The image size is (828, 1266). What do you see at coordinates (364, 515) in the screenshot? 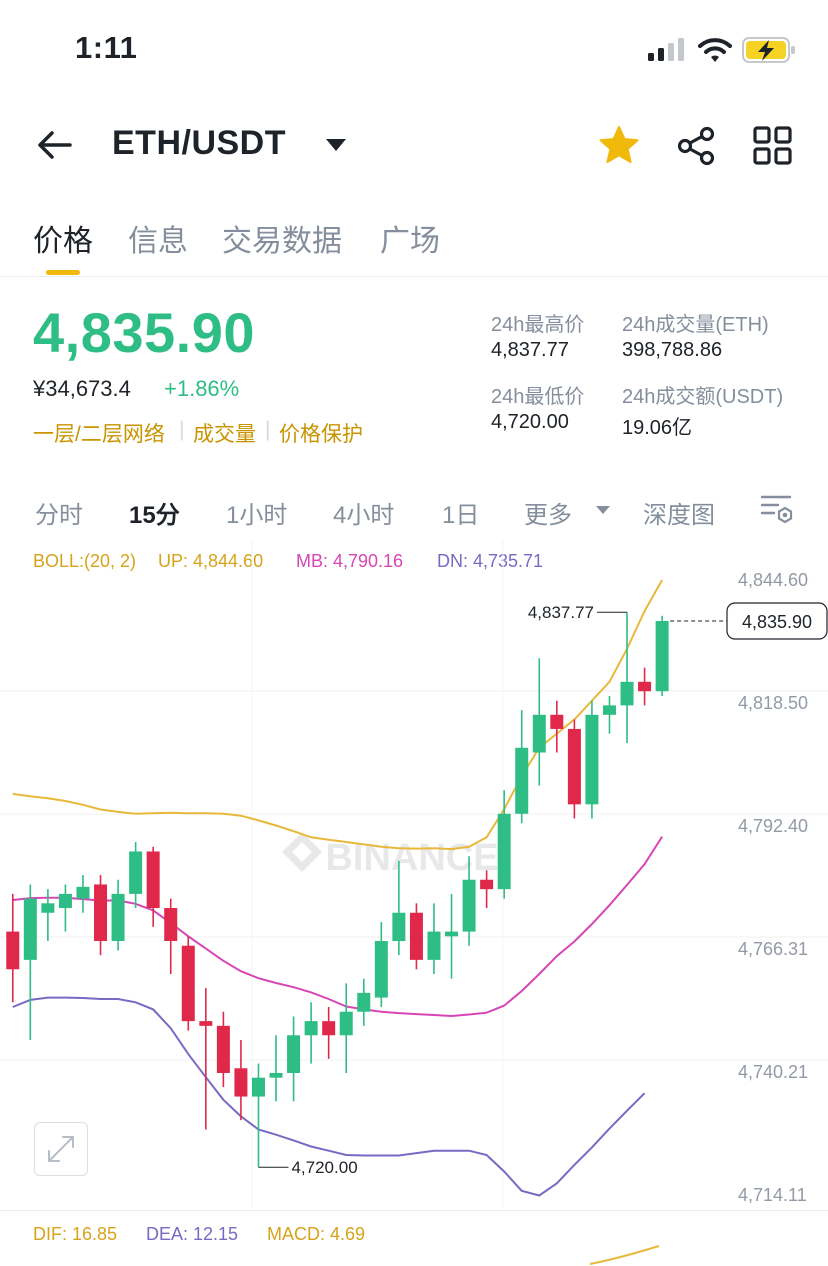
I see `interval-4h: 4小时` at bounding box center [364, 515].